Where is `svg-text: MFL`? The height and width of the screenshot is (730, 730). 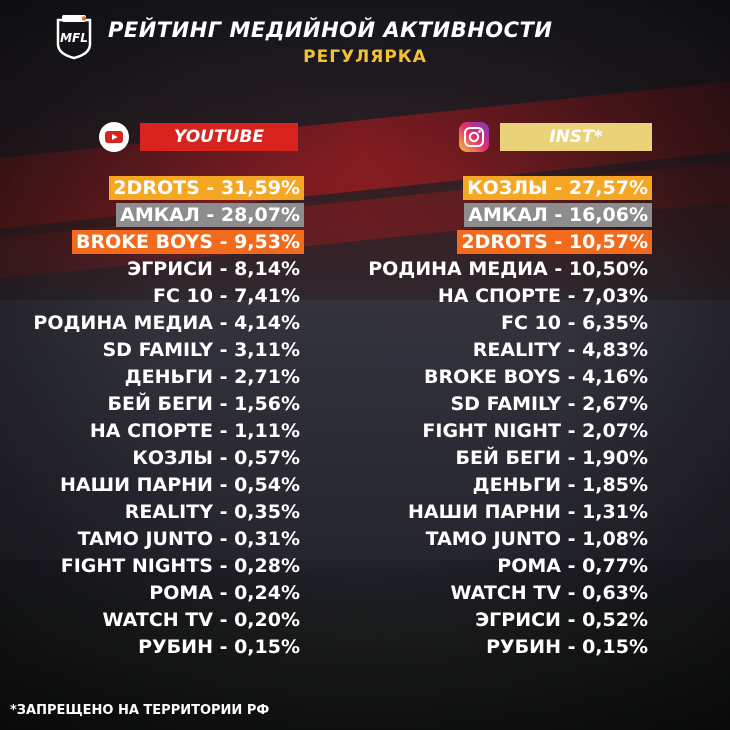 svg-text: MFL is located at coordinates (74, 38).